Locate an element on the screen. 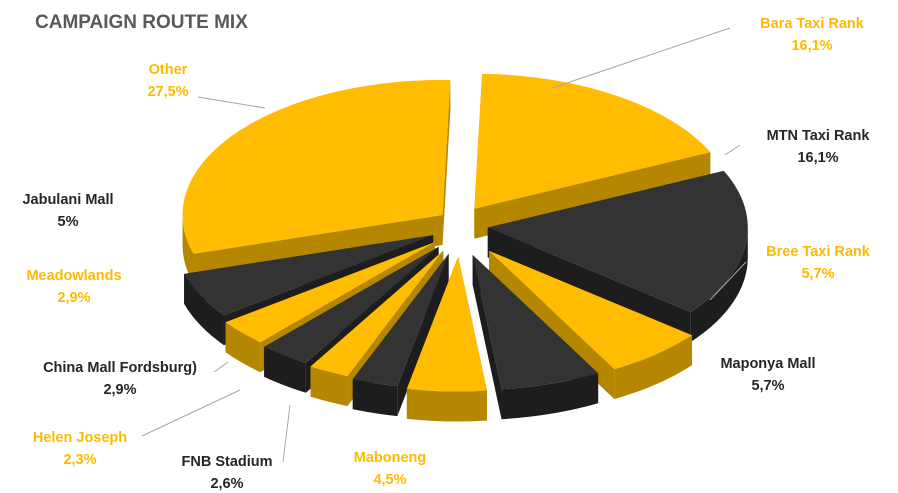  pie-slice-top-helen-joseph is located at coordinates (377, 313).